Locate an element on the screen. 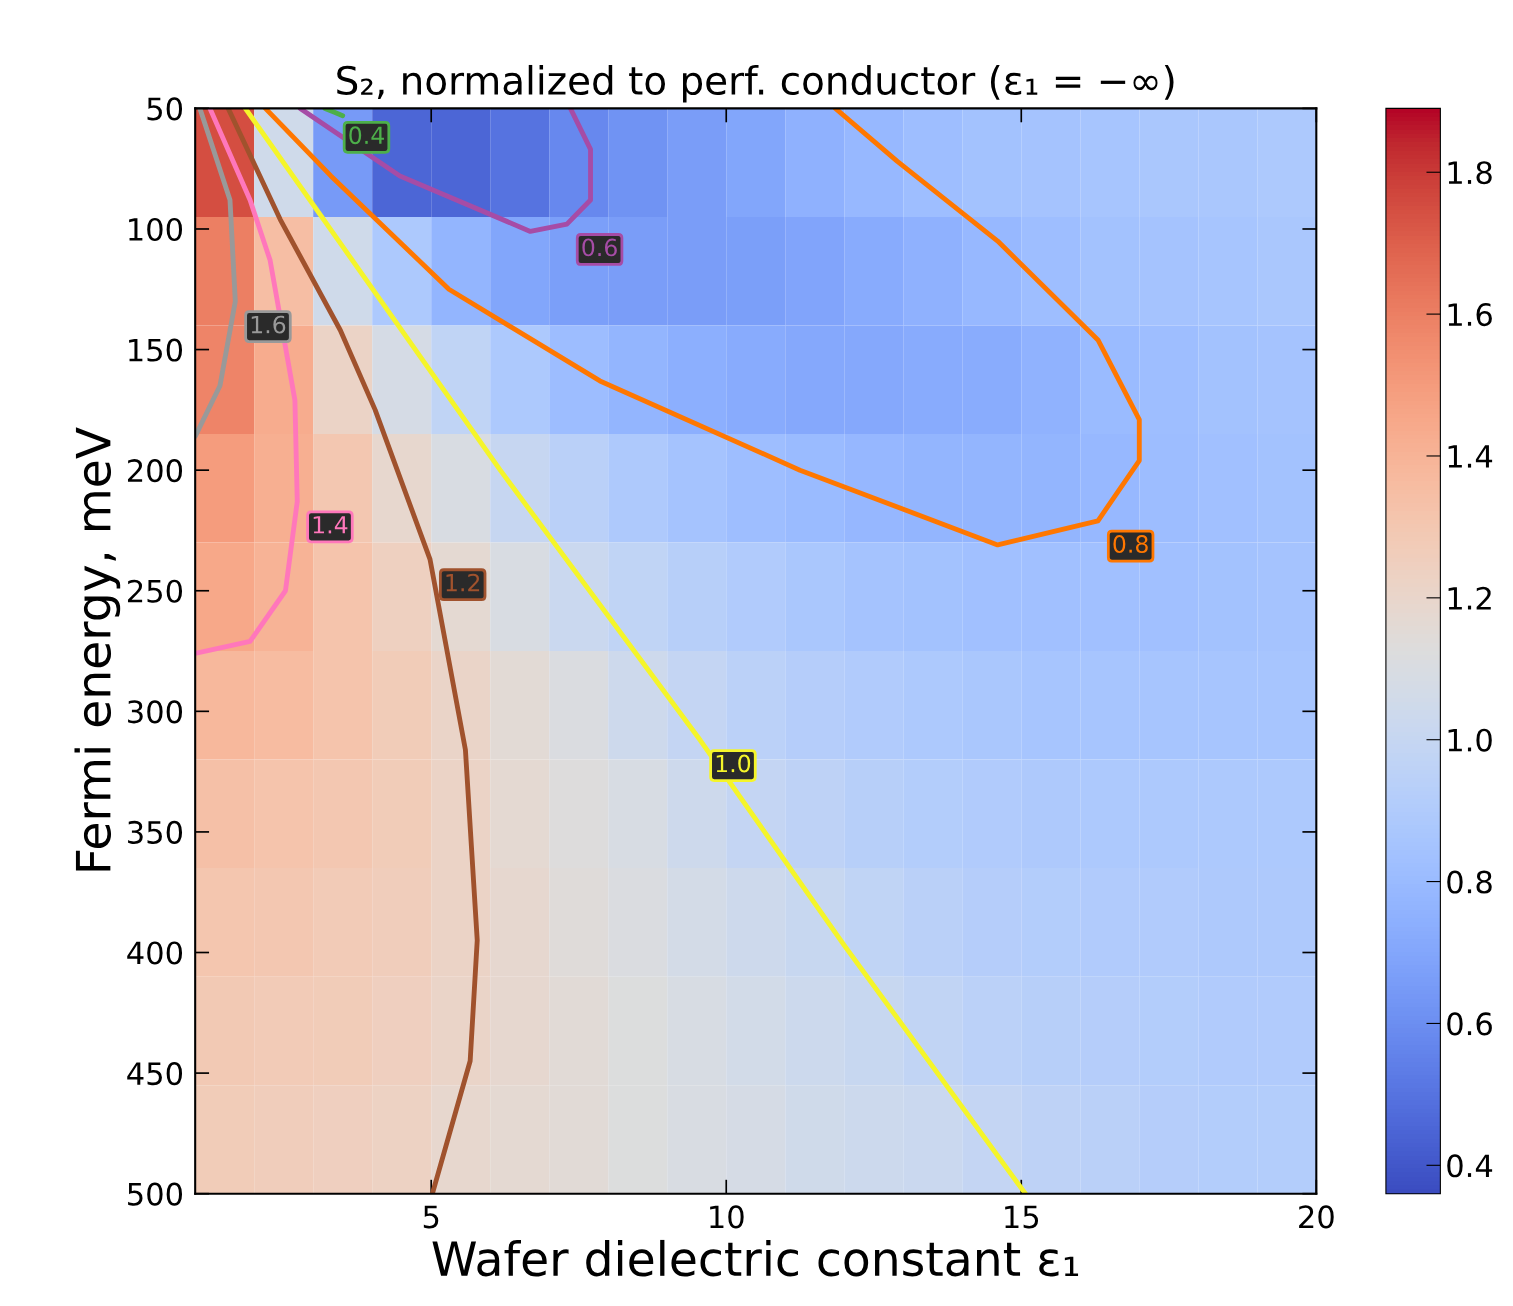  color-bar-label: 1.4 is located at coordinates (1470, 456).